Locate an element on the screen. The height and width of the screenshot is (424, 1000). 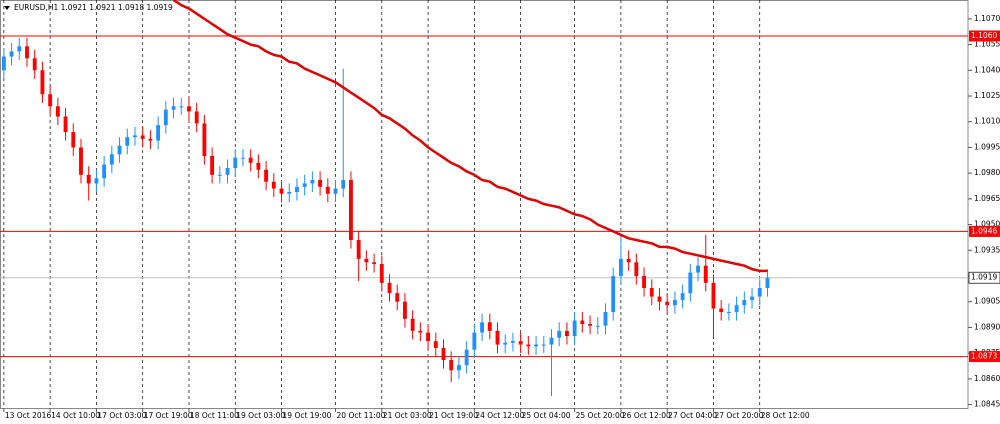
menu-arrow is located at coordinates (7, 8).